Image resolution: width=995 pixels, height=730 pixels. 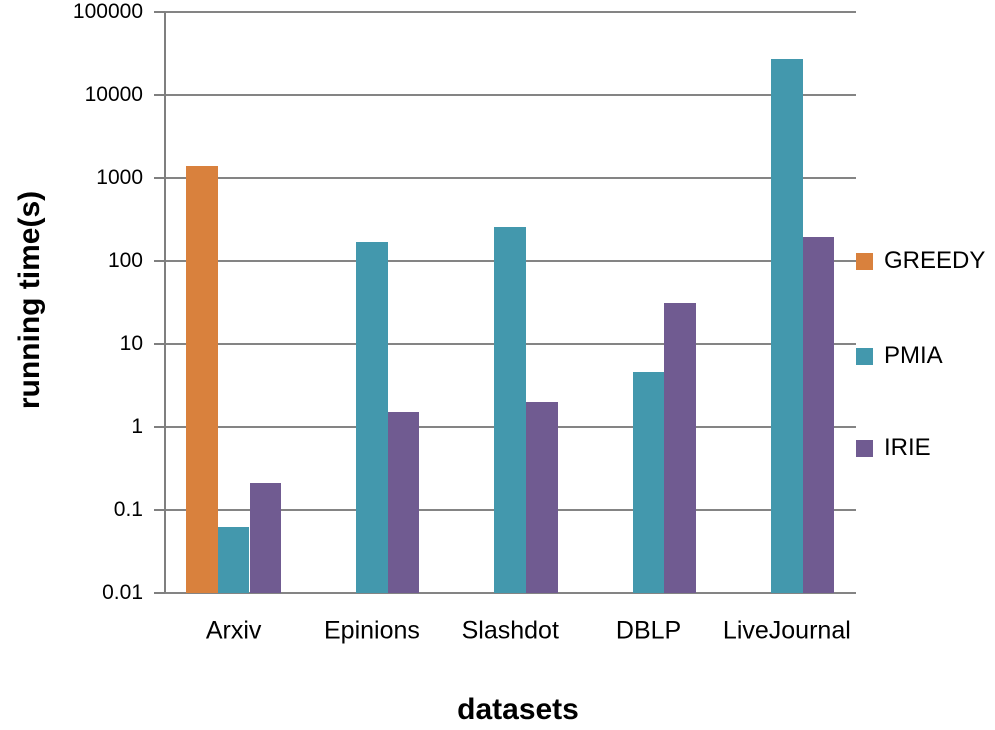 I want to click on legend-item-irie: IRIE, so click(x=893, y=448).